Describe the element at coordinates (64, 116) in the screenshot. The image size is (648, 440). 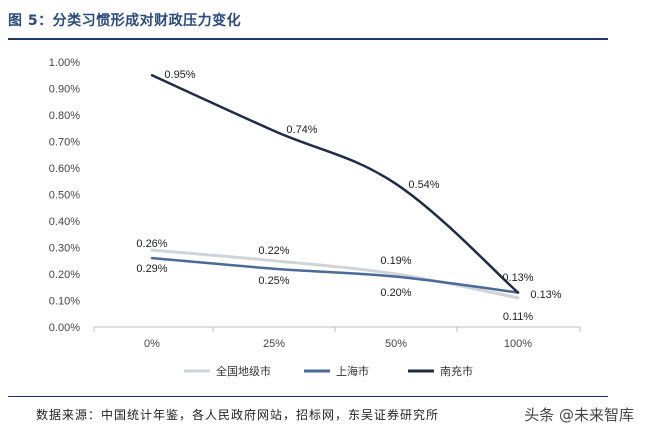
I see `y-tick-label: 0.80%` at that location.